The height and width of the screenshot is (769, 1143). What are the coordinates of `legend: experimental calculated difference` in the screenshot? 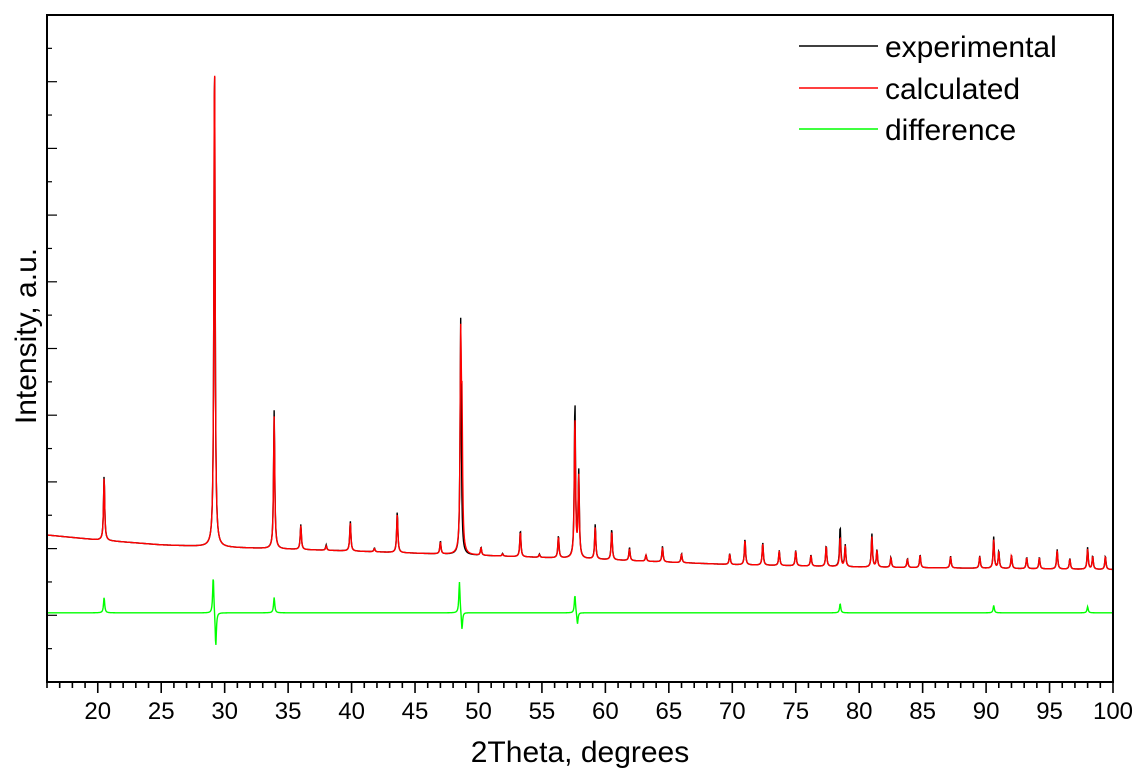 It's located at (928, 89).